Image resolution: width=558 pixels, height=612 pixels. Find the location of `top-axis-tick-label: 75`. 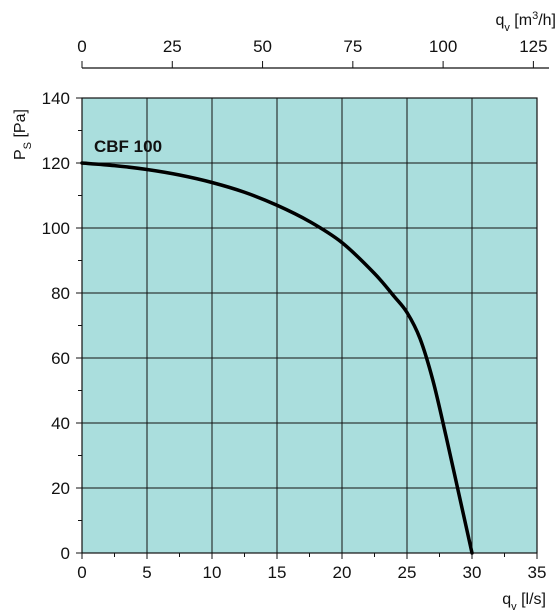

top-axis-tick-label: 75 is located at coordinates (352, 46).